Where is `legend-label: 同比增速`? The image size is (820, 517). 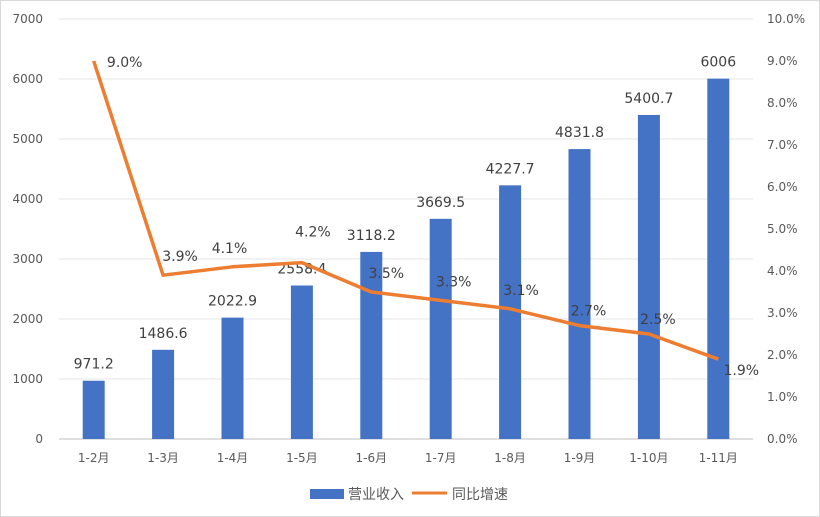
legend-label: 同比增速 is located at coordinates (480, 495).